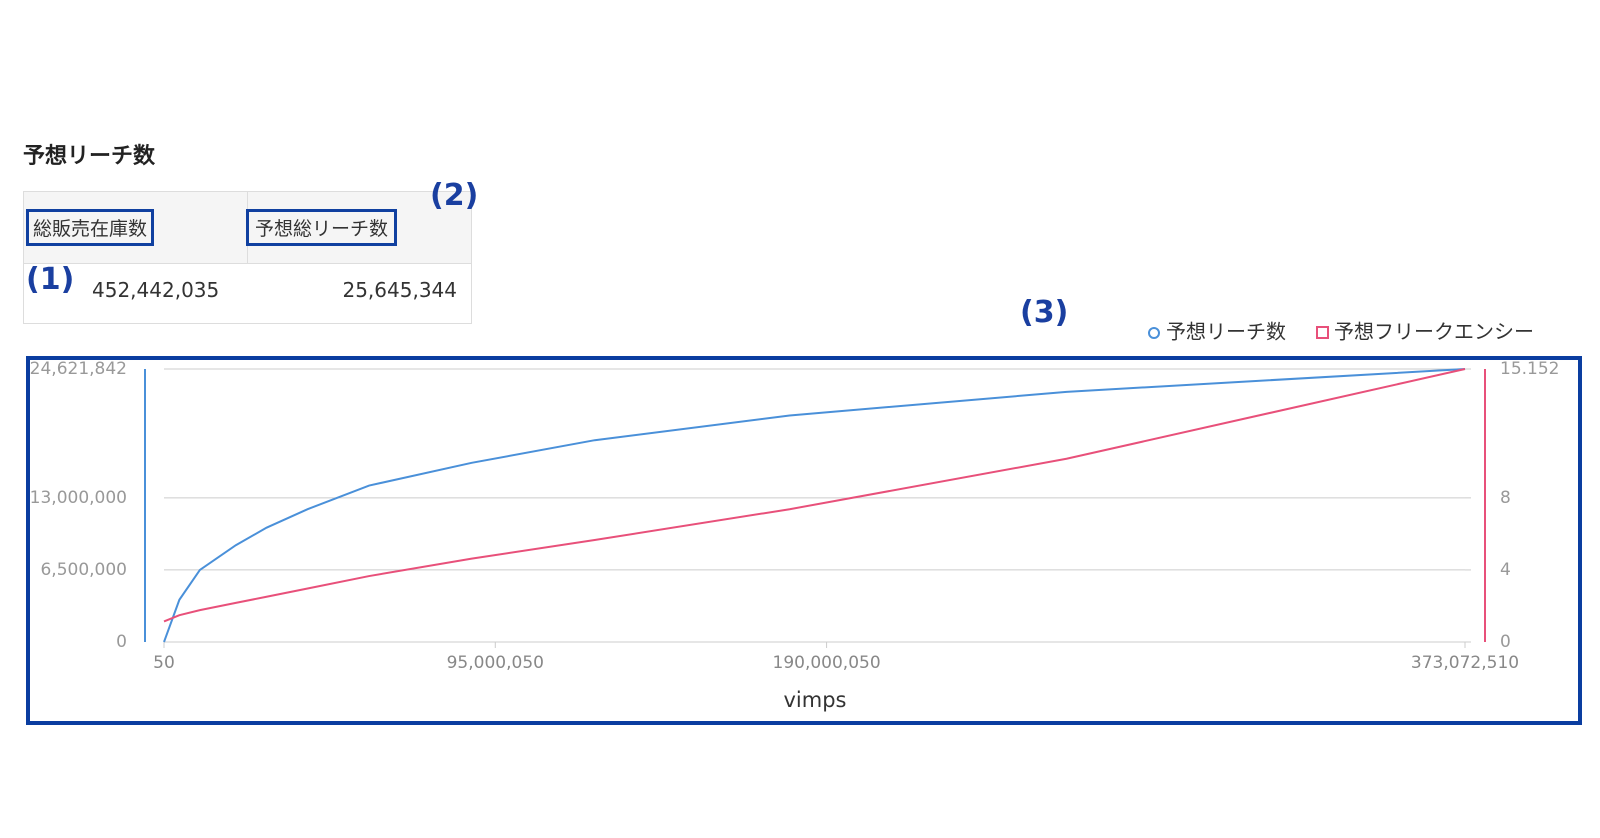 The image size is (1600, 838). Describe the element at coordinates (1529, 369) in the screenshot. I see `y2-tick-label: 15.152` at that location.